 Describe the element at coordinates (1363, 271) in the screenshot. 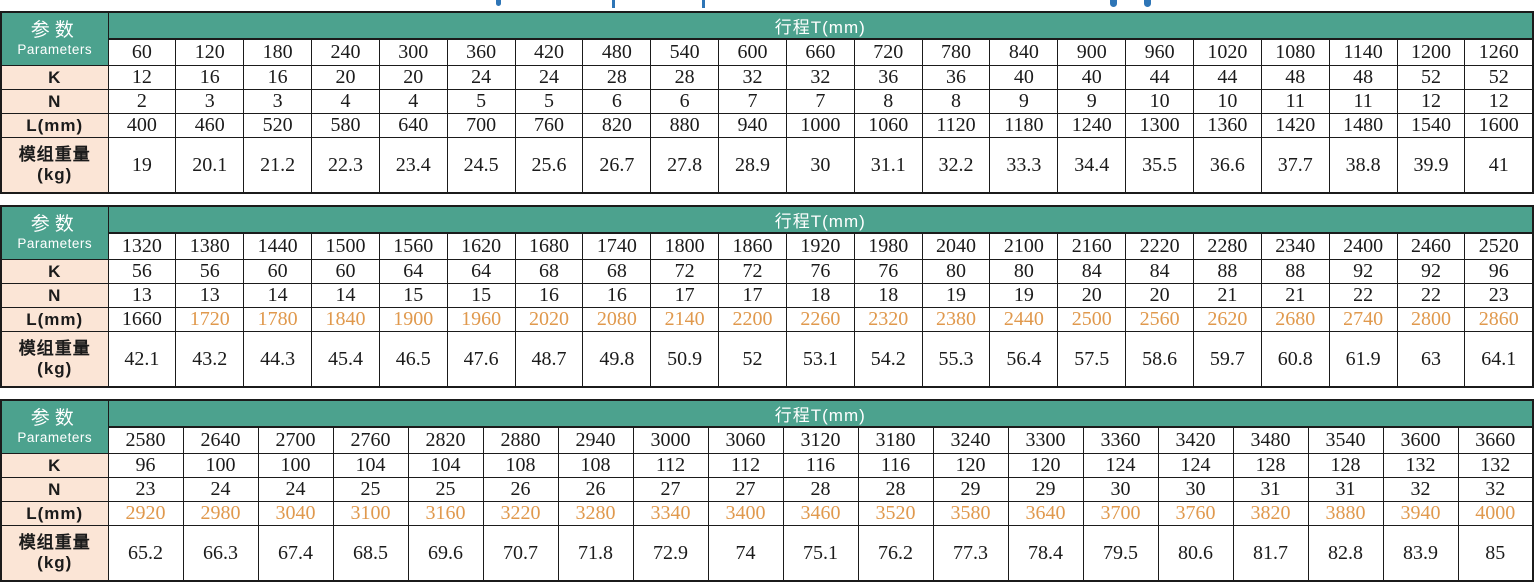

I see `k-value-cell: 92` at that location.